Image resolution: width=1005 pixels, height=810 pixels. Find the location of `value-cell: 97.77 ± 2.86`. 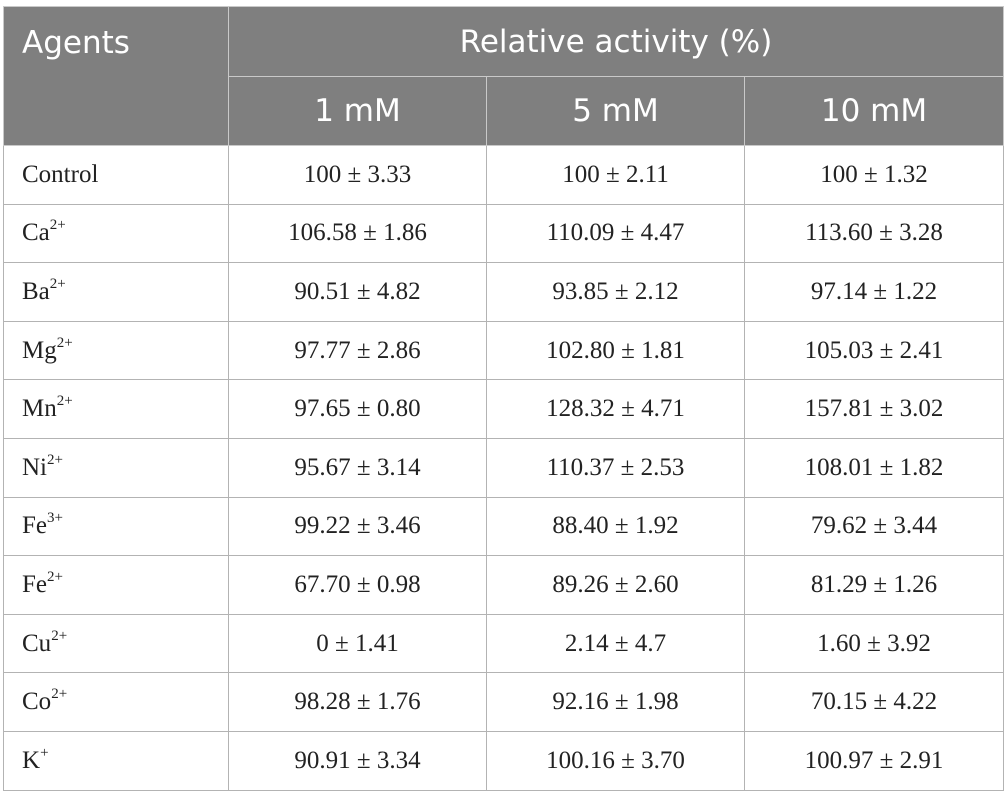

value-cell: 97.77 ± 2.86 is located at coordinates (357, 350).